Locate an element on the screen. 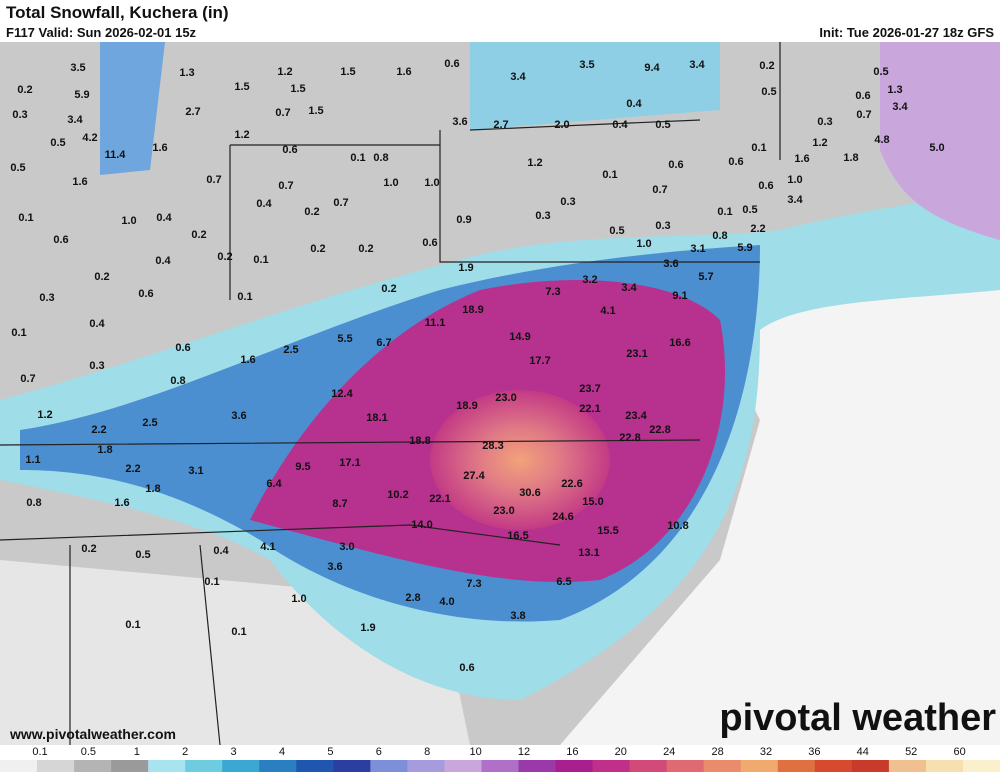  snow-total-label: 3.8 is located at coordinates (517, 616).